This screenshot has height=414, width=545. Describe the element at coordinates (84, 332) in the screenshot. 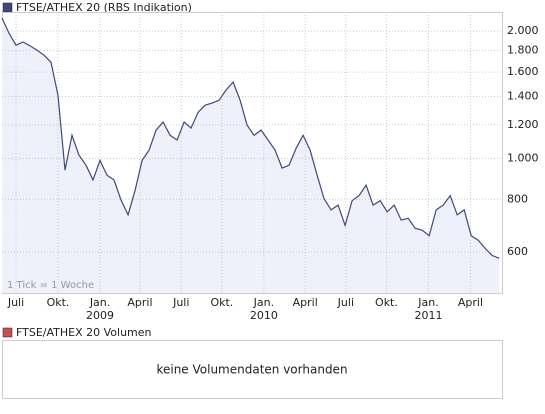

I see `legend-label: FTSE/ATHEX 20 Volumen` at that location.